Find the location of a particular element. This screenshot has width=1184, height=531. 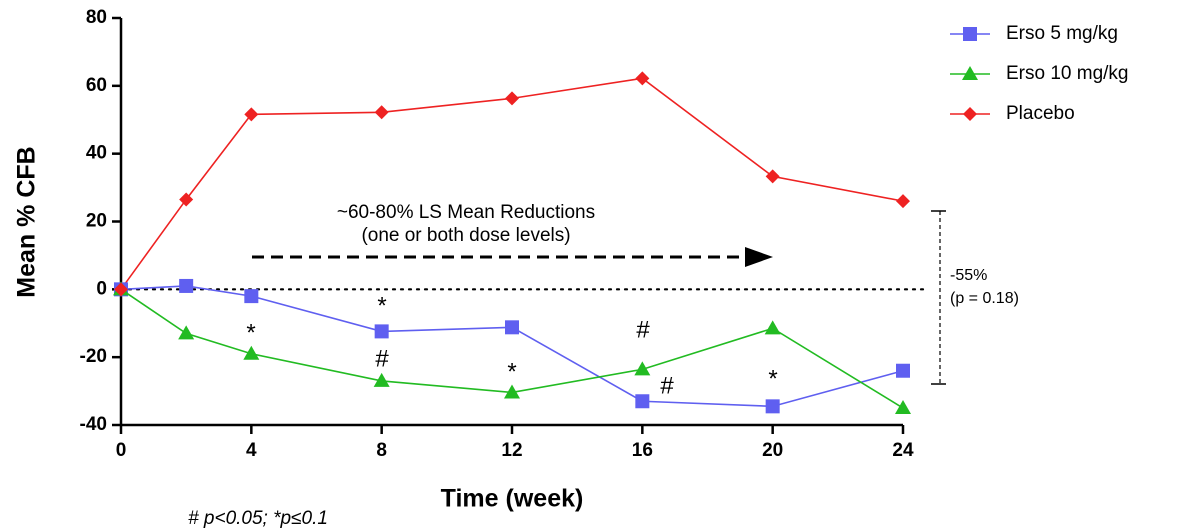

y-tick-label: 80 is located at coordinates (96, 17).